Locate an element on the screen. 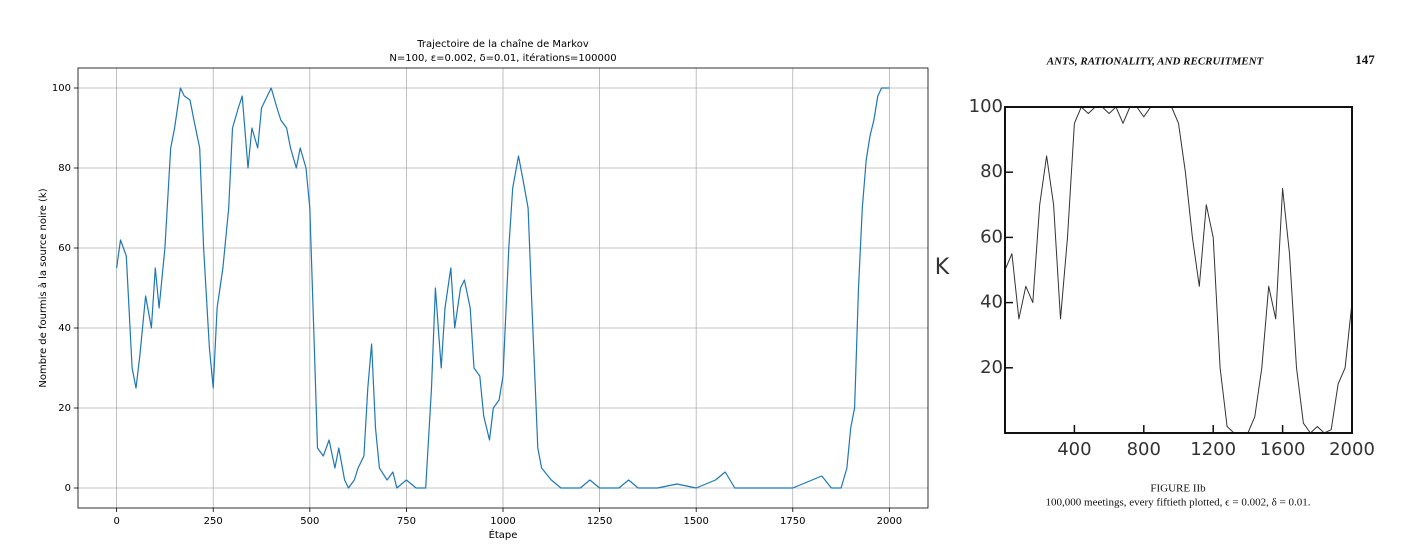  y-tick-label: 0 is located at coordinates (68, 488).